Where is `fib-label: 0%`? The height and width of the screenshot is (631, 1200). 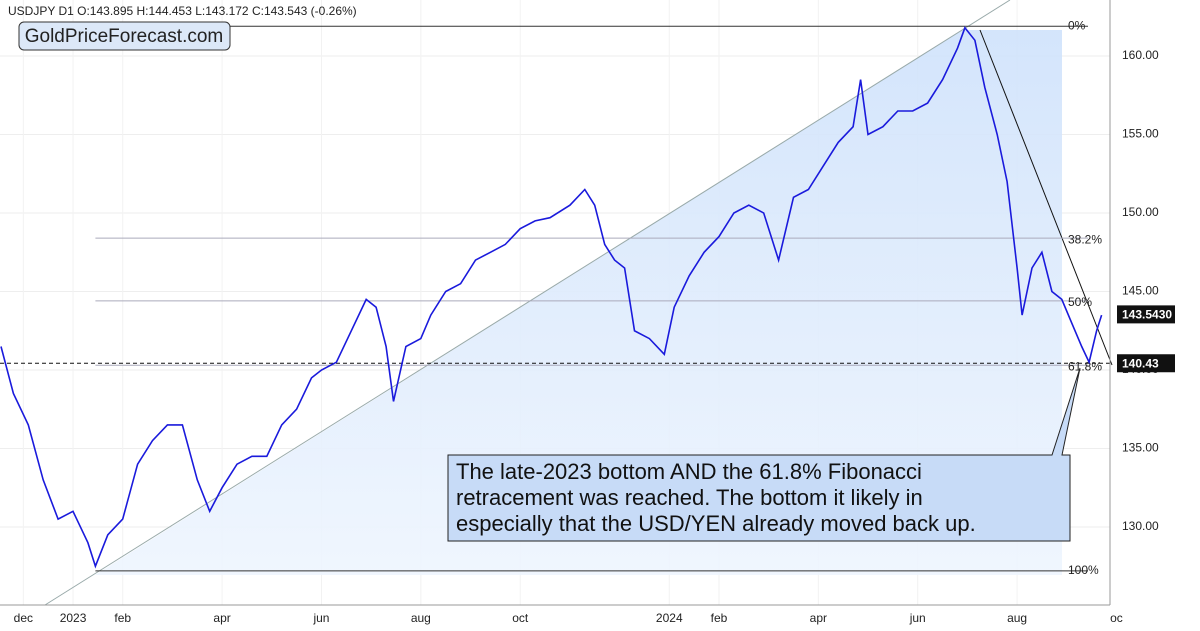
fib-label: 0% is located at coordinates (1077, 25).